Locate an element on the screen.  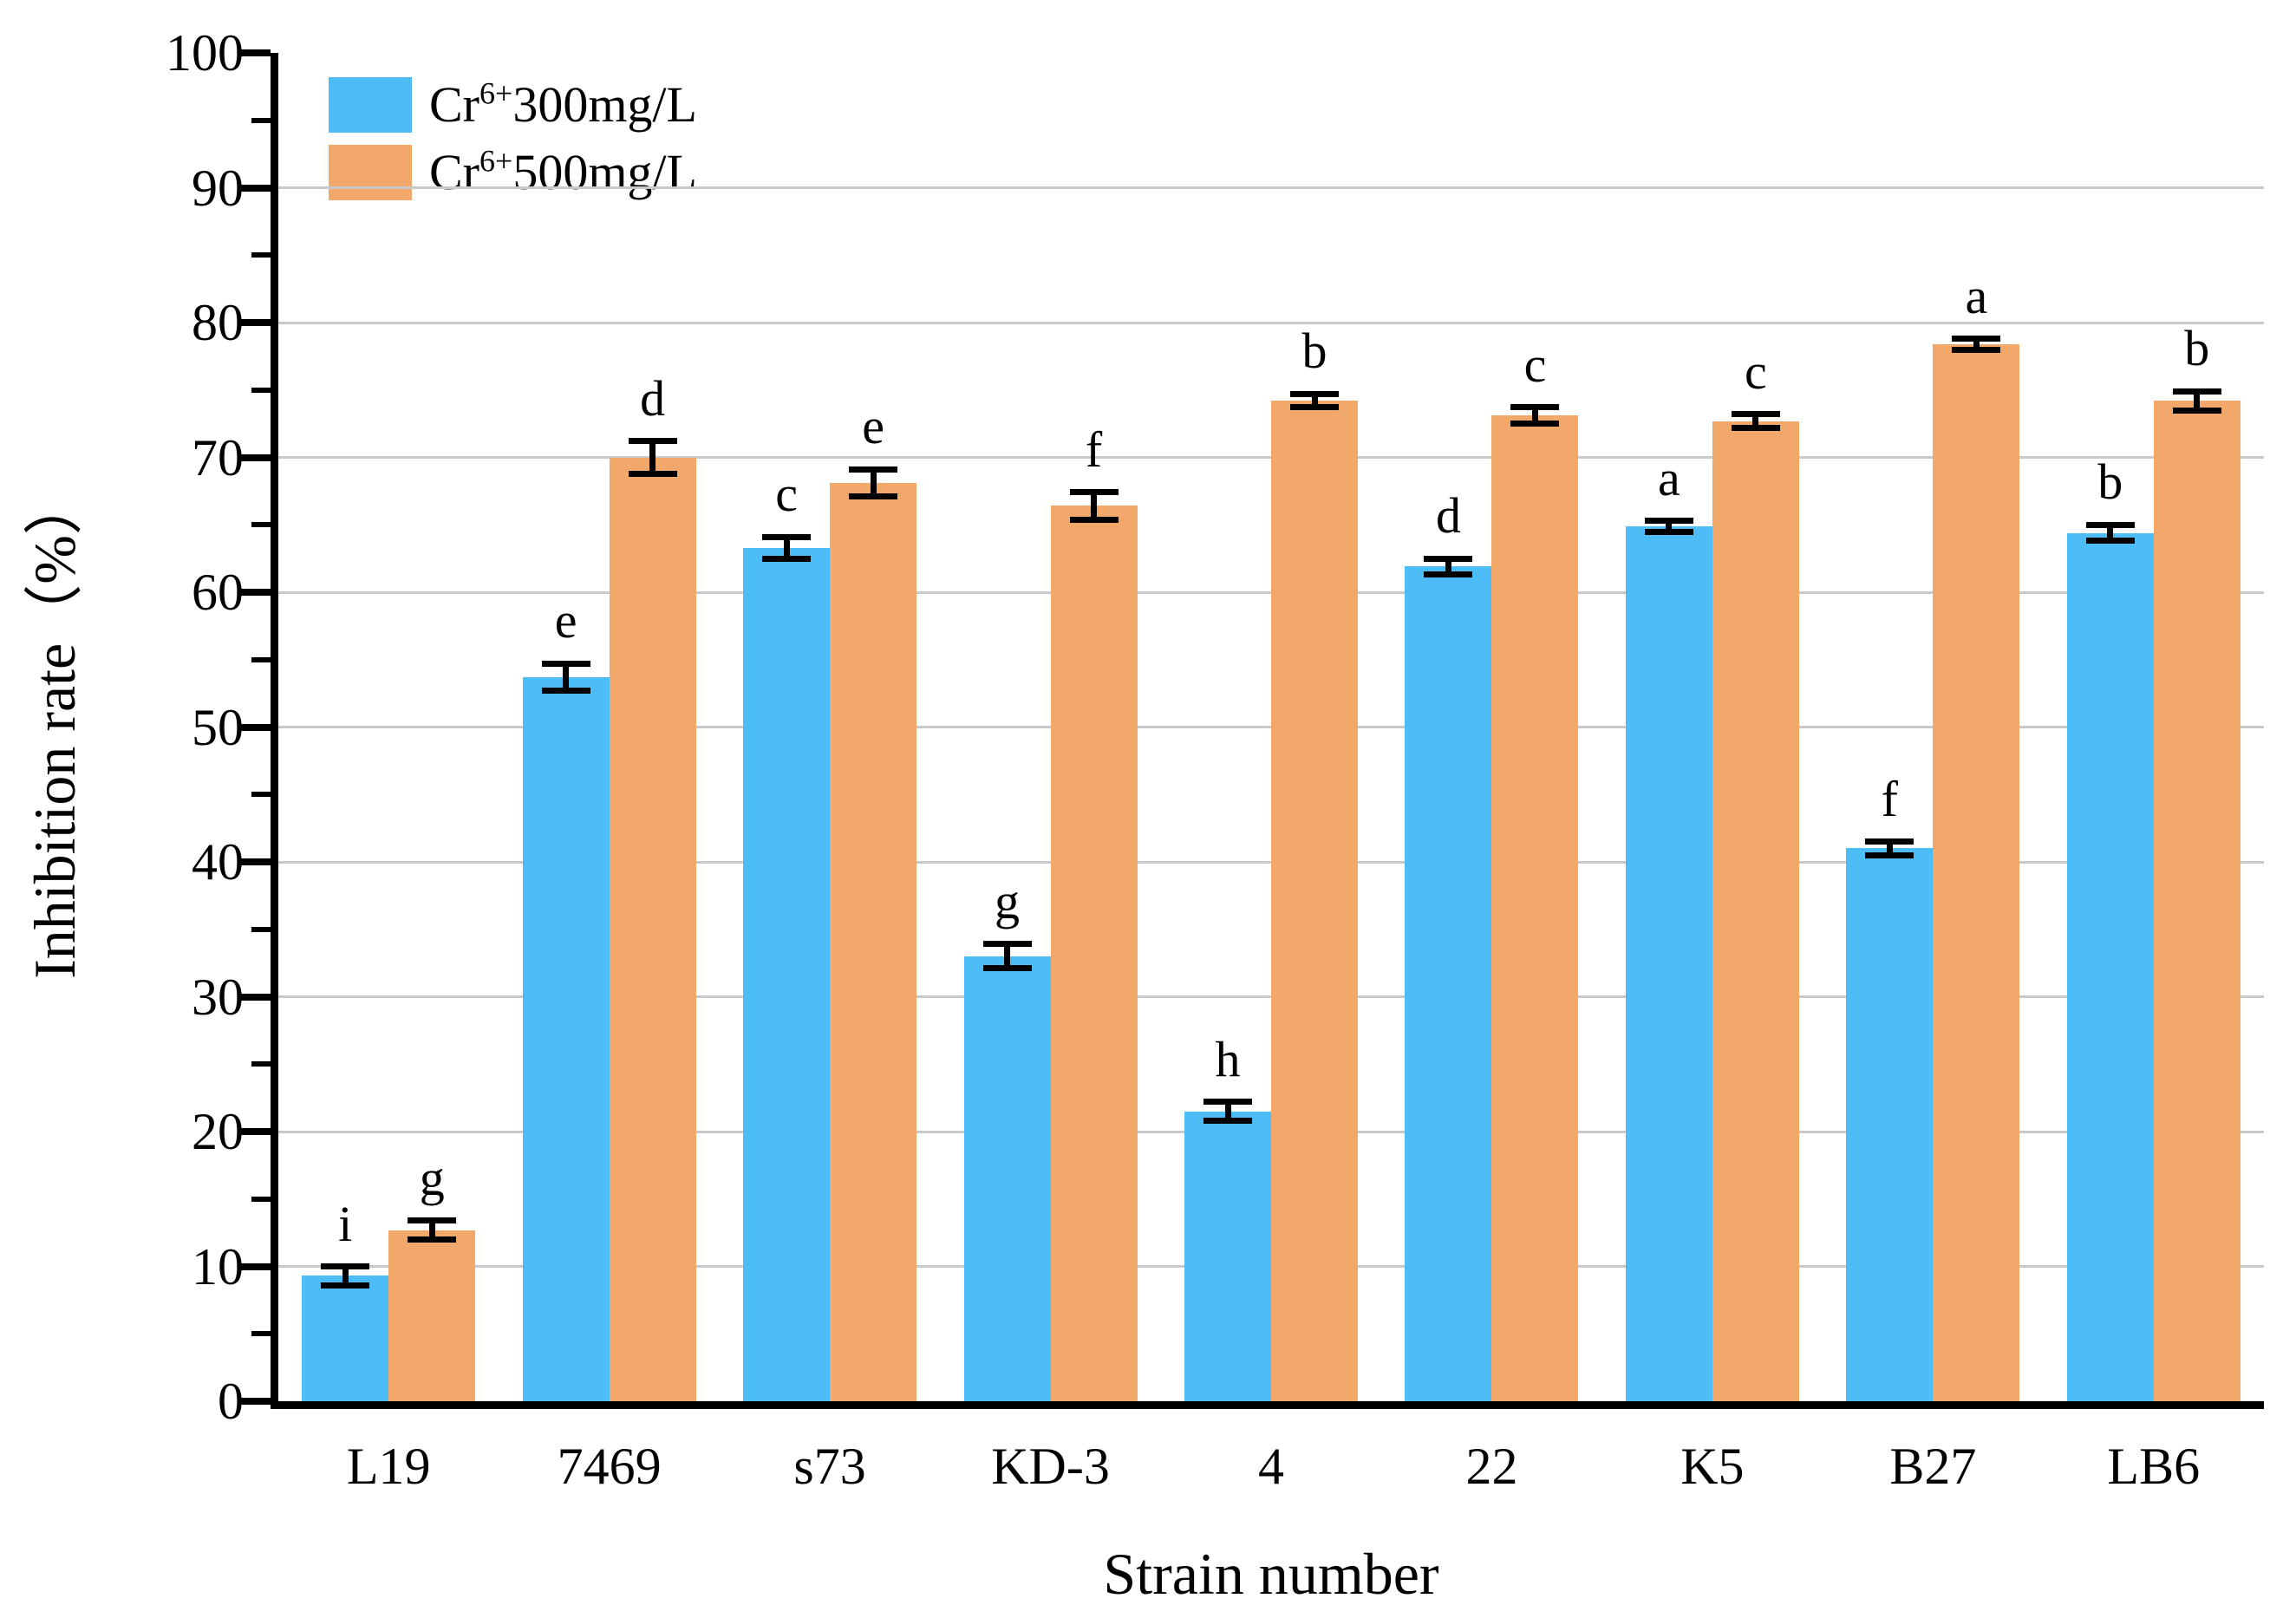
error-bar-4-300mg/L is located at coordinates (1227, 1111).